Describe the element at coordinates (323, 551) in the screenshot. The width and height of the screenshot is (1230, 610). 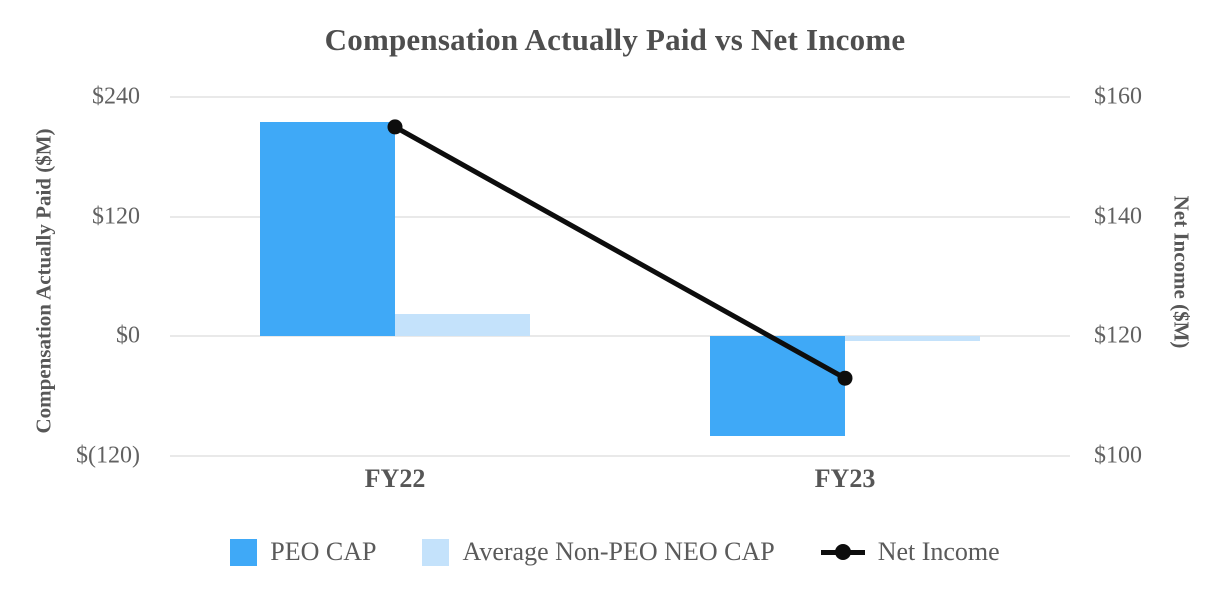
I see `legend-label-peo-cap: PEO CAP` at that location.